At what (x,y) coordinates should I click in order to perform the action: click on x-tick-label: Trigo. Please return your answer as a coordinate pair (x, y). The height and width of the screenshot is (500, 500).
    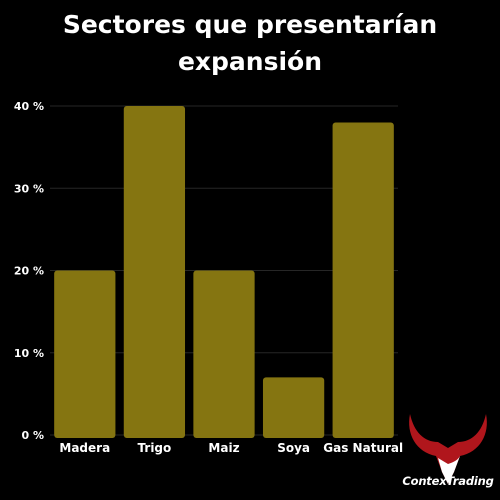
    Looking at the image, I should click on (155, 448).